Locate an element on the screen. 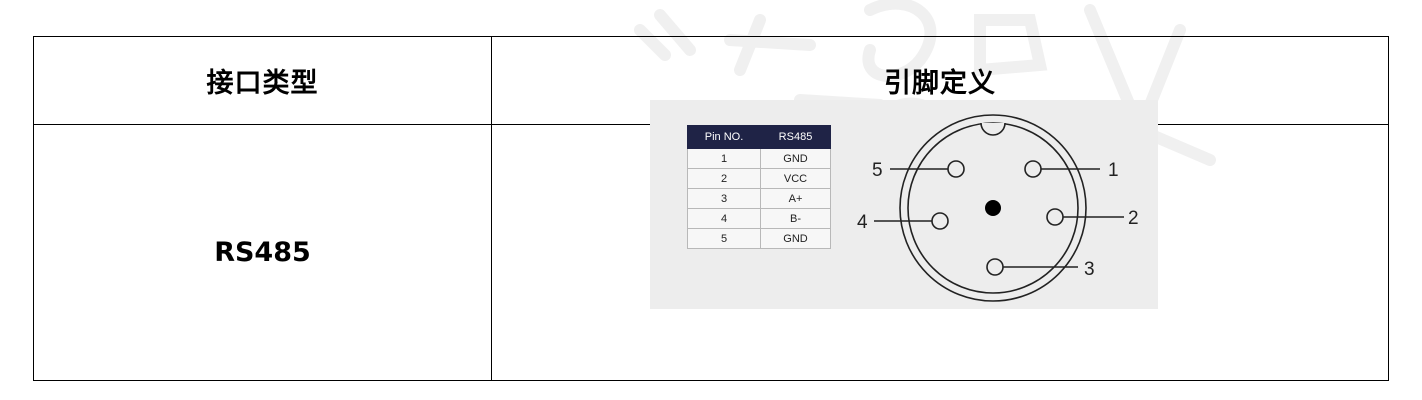 This screenshot has height=400, width=1422. pin-table-row: 4 B- is located at coordinates (759, 218).